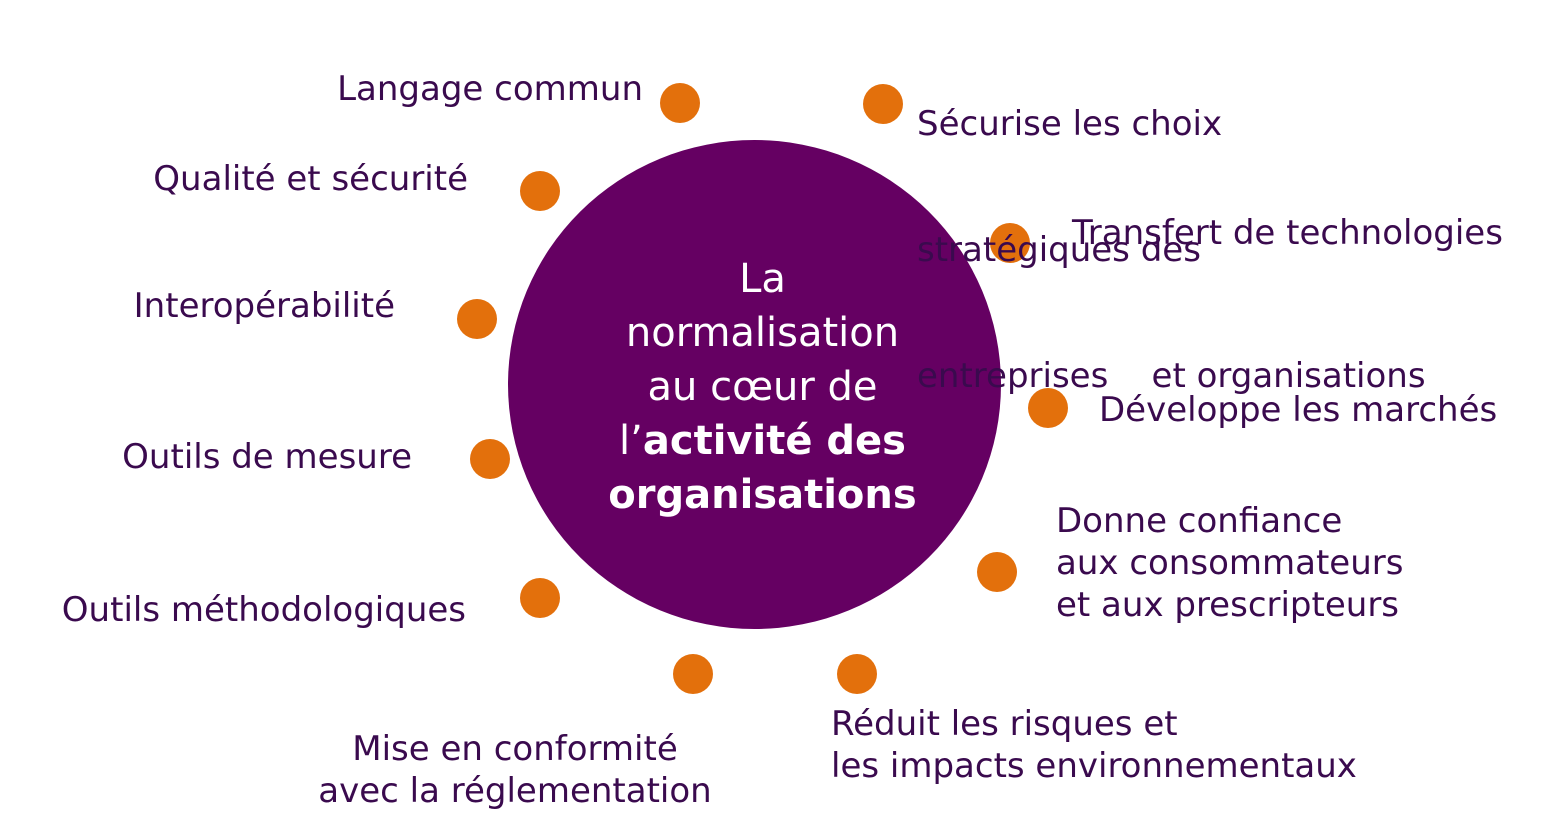 The width and height of the screenshot is (1545, 839). Describe the element at coordinates (1171, 376) in the screenshot. I see `label-securise-line-3: entreprises et organisations` at that location.